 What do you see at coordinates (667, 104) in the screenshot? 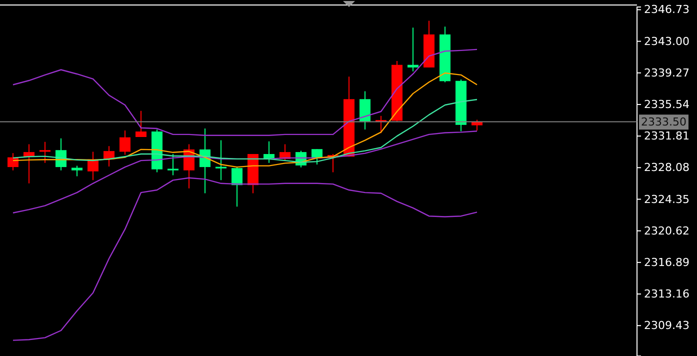
I see `y-tick-label: 2335.54` at bounding box center [667, 104].